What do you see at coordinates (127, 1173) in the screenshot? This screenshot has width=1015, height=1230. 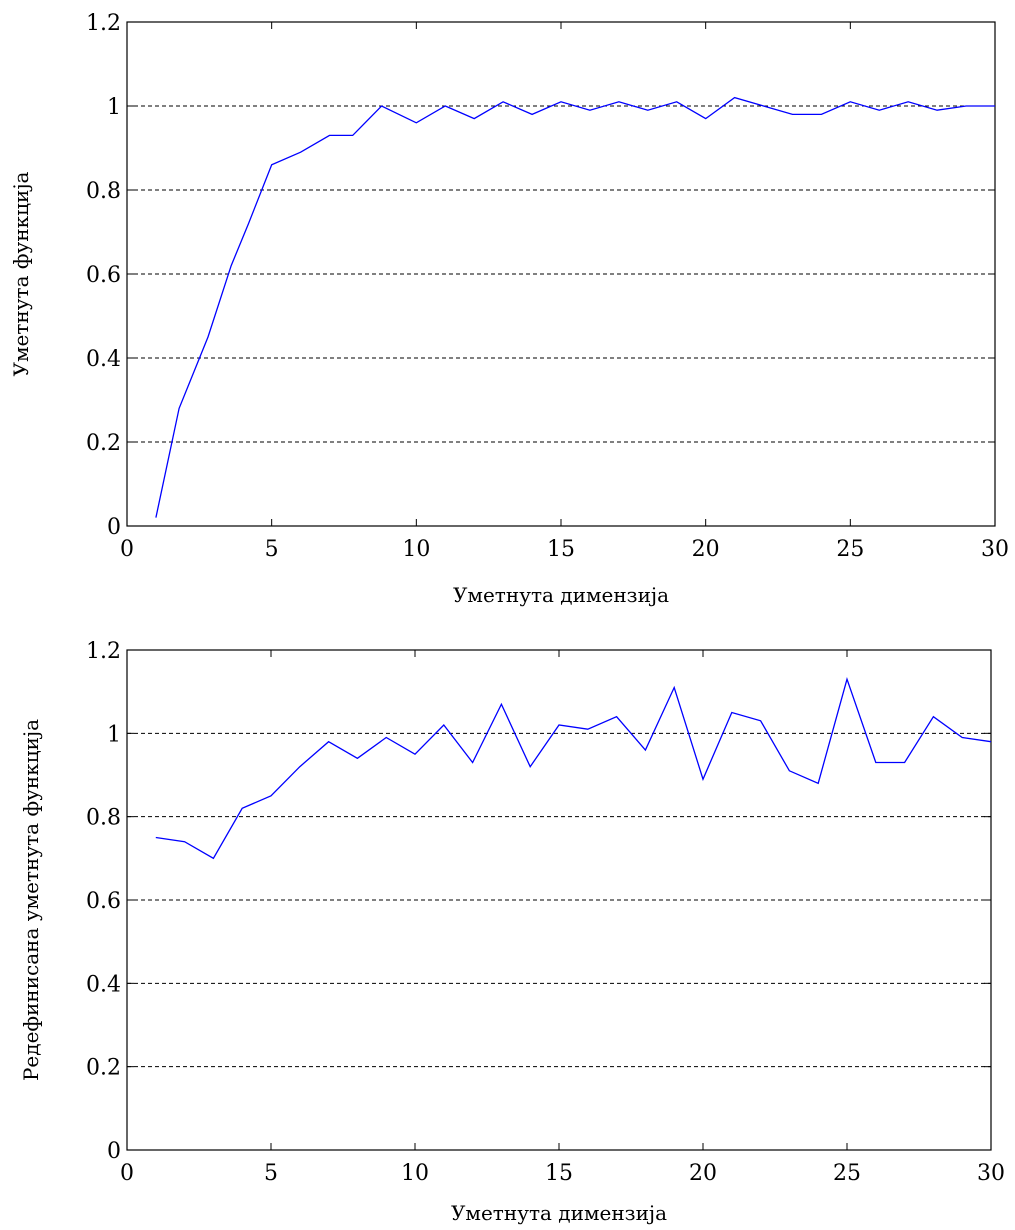 I see `chart-bottom-x-tick-label: 0` at bounding box center [127, 1173].